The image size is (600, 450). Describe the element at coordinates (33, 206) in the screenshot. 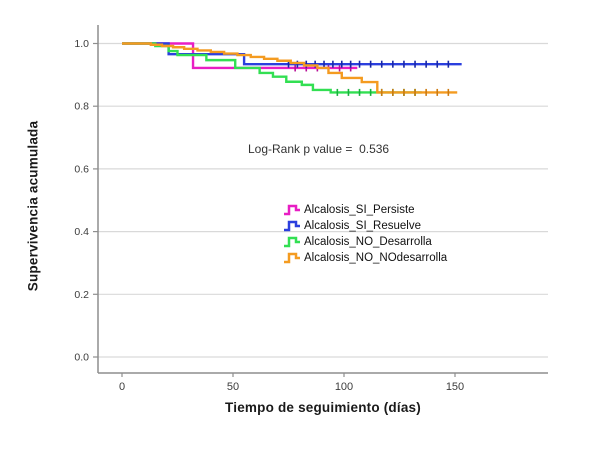

I see `y-axis-title: Supervivencia acumulada` at that location.